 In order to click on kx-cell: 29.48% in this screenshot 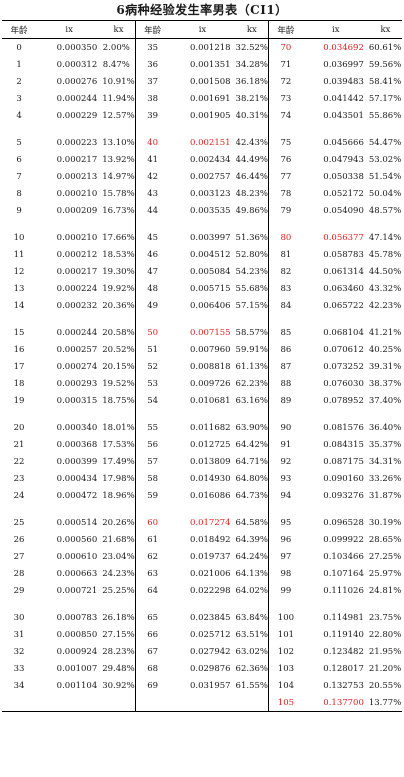, I will do `click(118, 668)`.